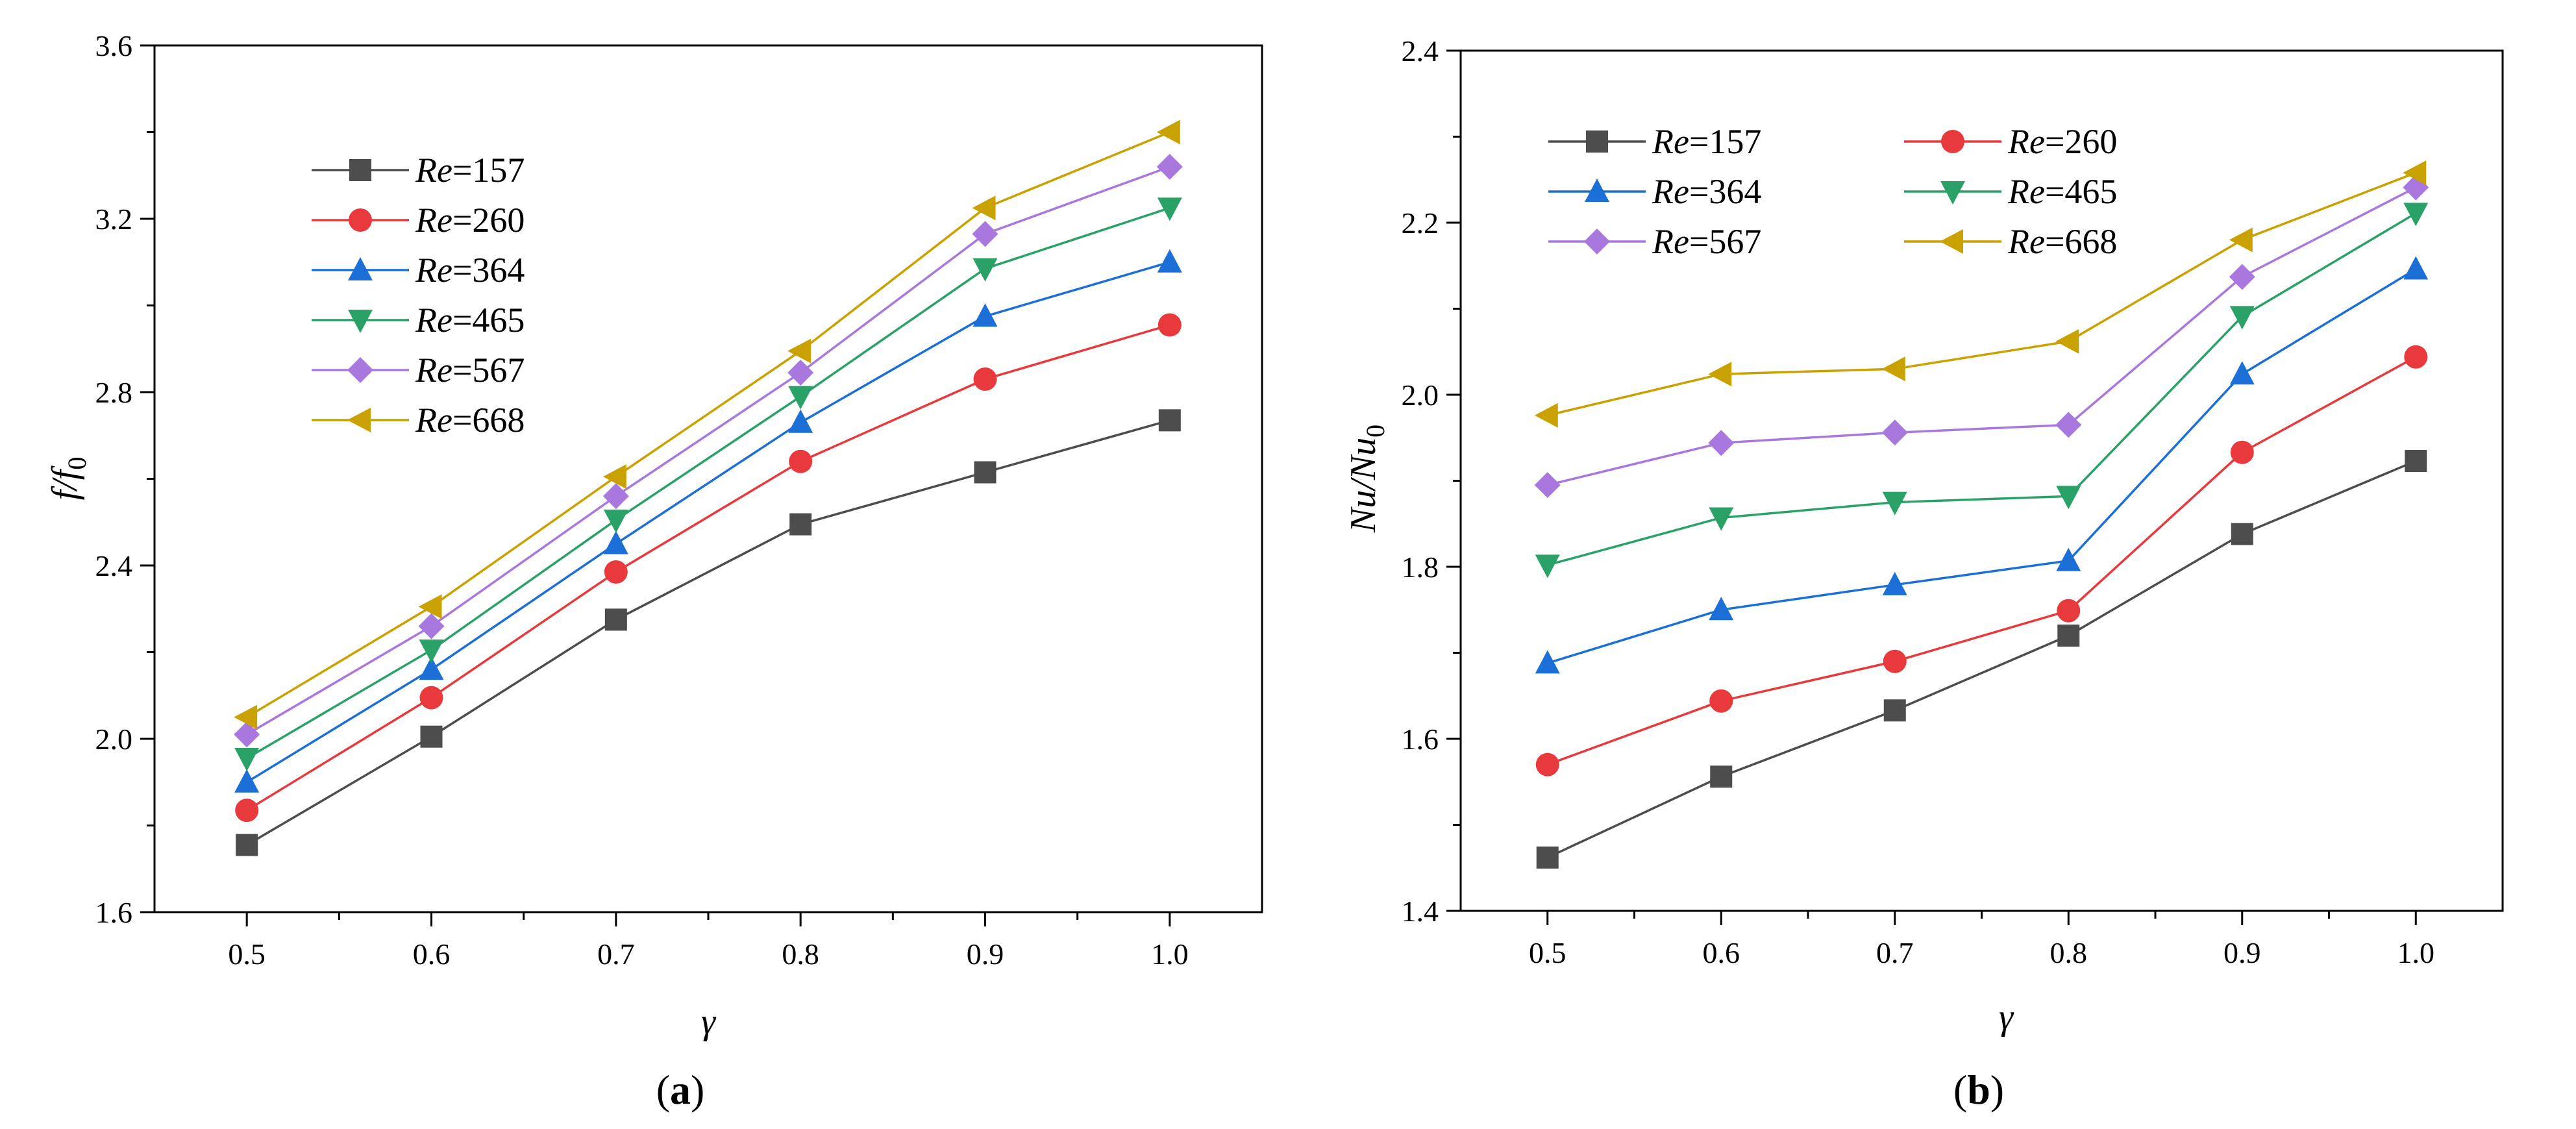  I want to click on y-tick-label-b-5: 2.4, so click(1421, 51).